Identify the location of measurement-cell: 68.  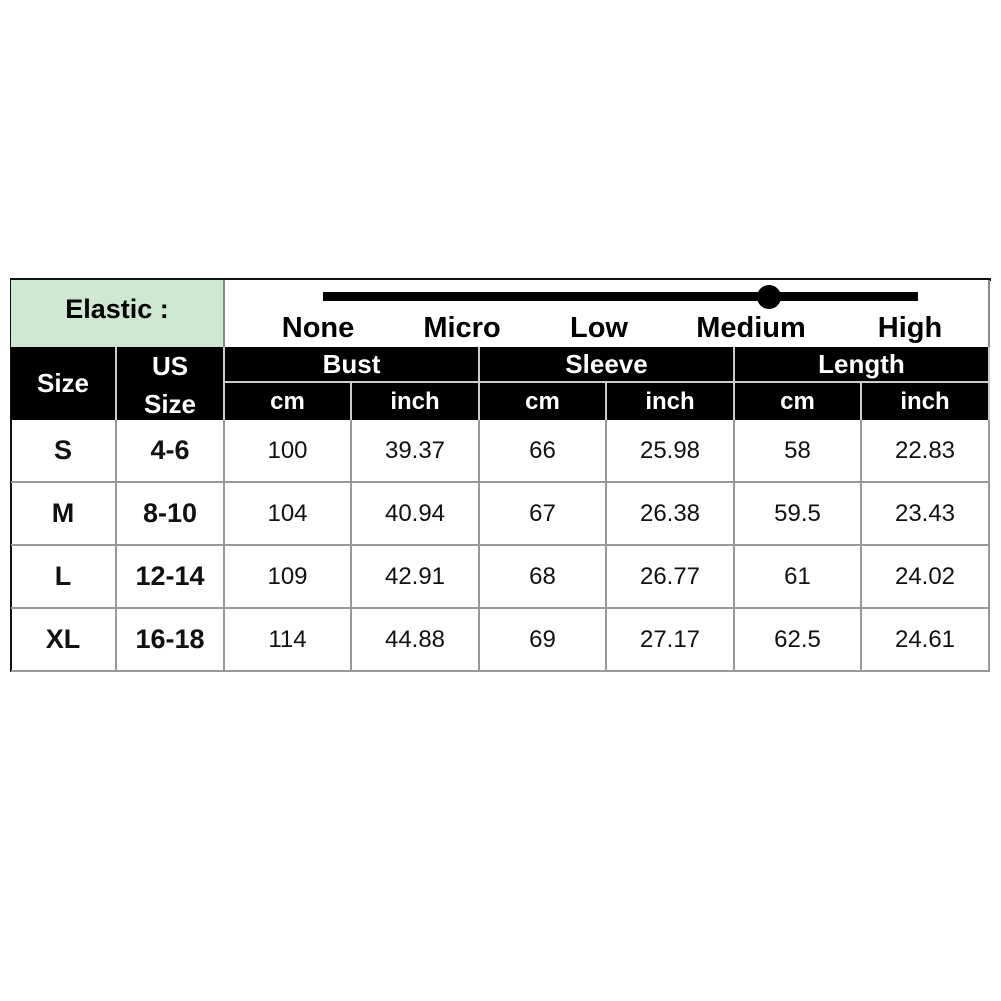
(543, 577).